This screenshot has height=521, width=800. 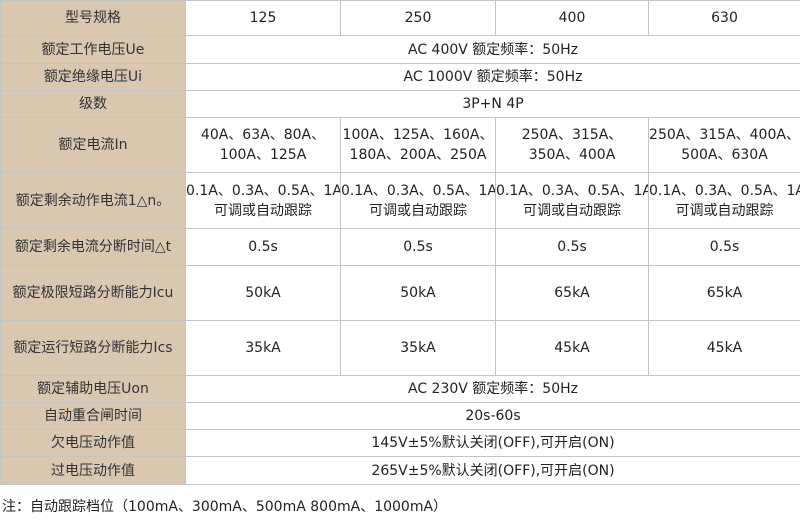 I want to click on row-label: 型号规格, so click(x=93, y=18).